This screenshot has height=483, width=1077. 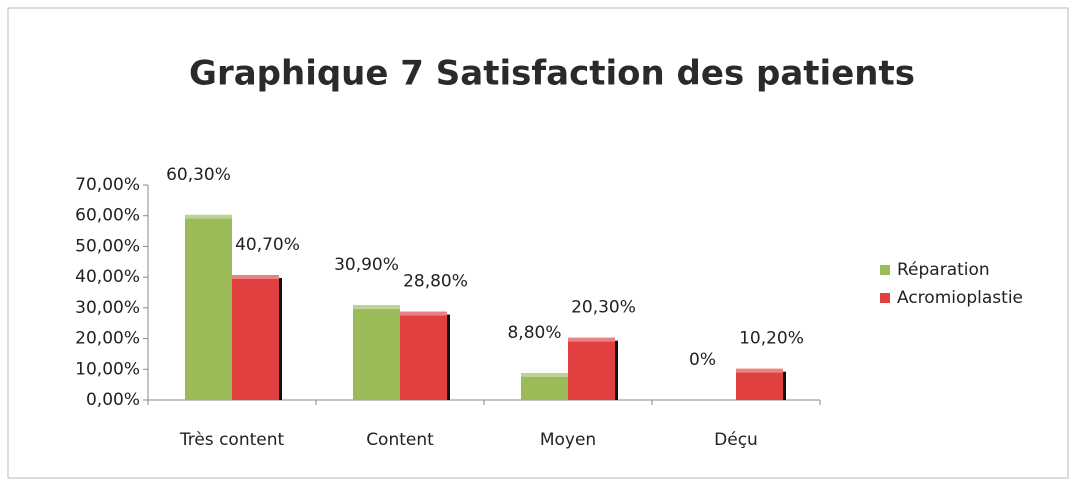 What do you see at coordinates (107, 277) in the screenshot?
I see `y-tick-label: 40,00%` at bounding box center [107, 277].